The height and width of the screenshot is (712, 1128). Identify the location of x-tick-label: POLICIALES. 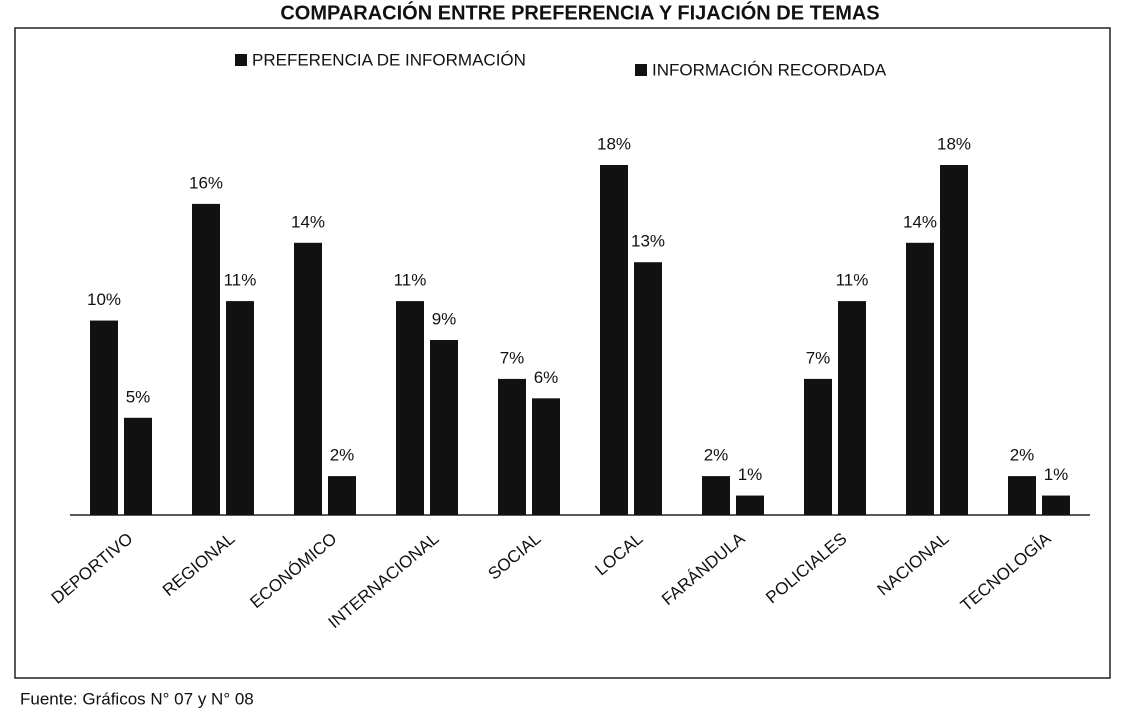
(806, 568).